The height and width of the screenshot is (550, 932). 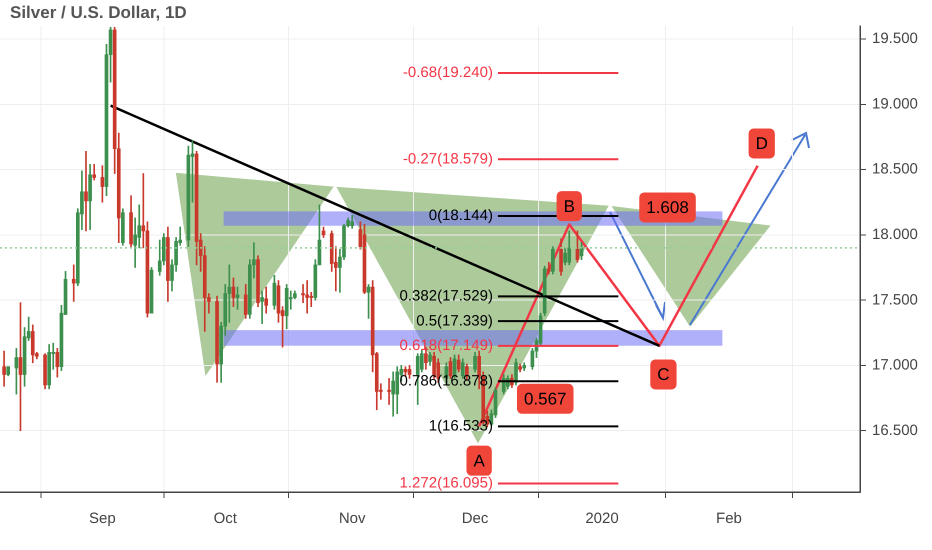 I want to click on y-tick-label: 18.500, so click(x=895, y=169).